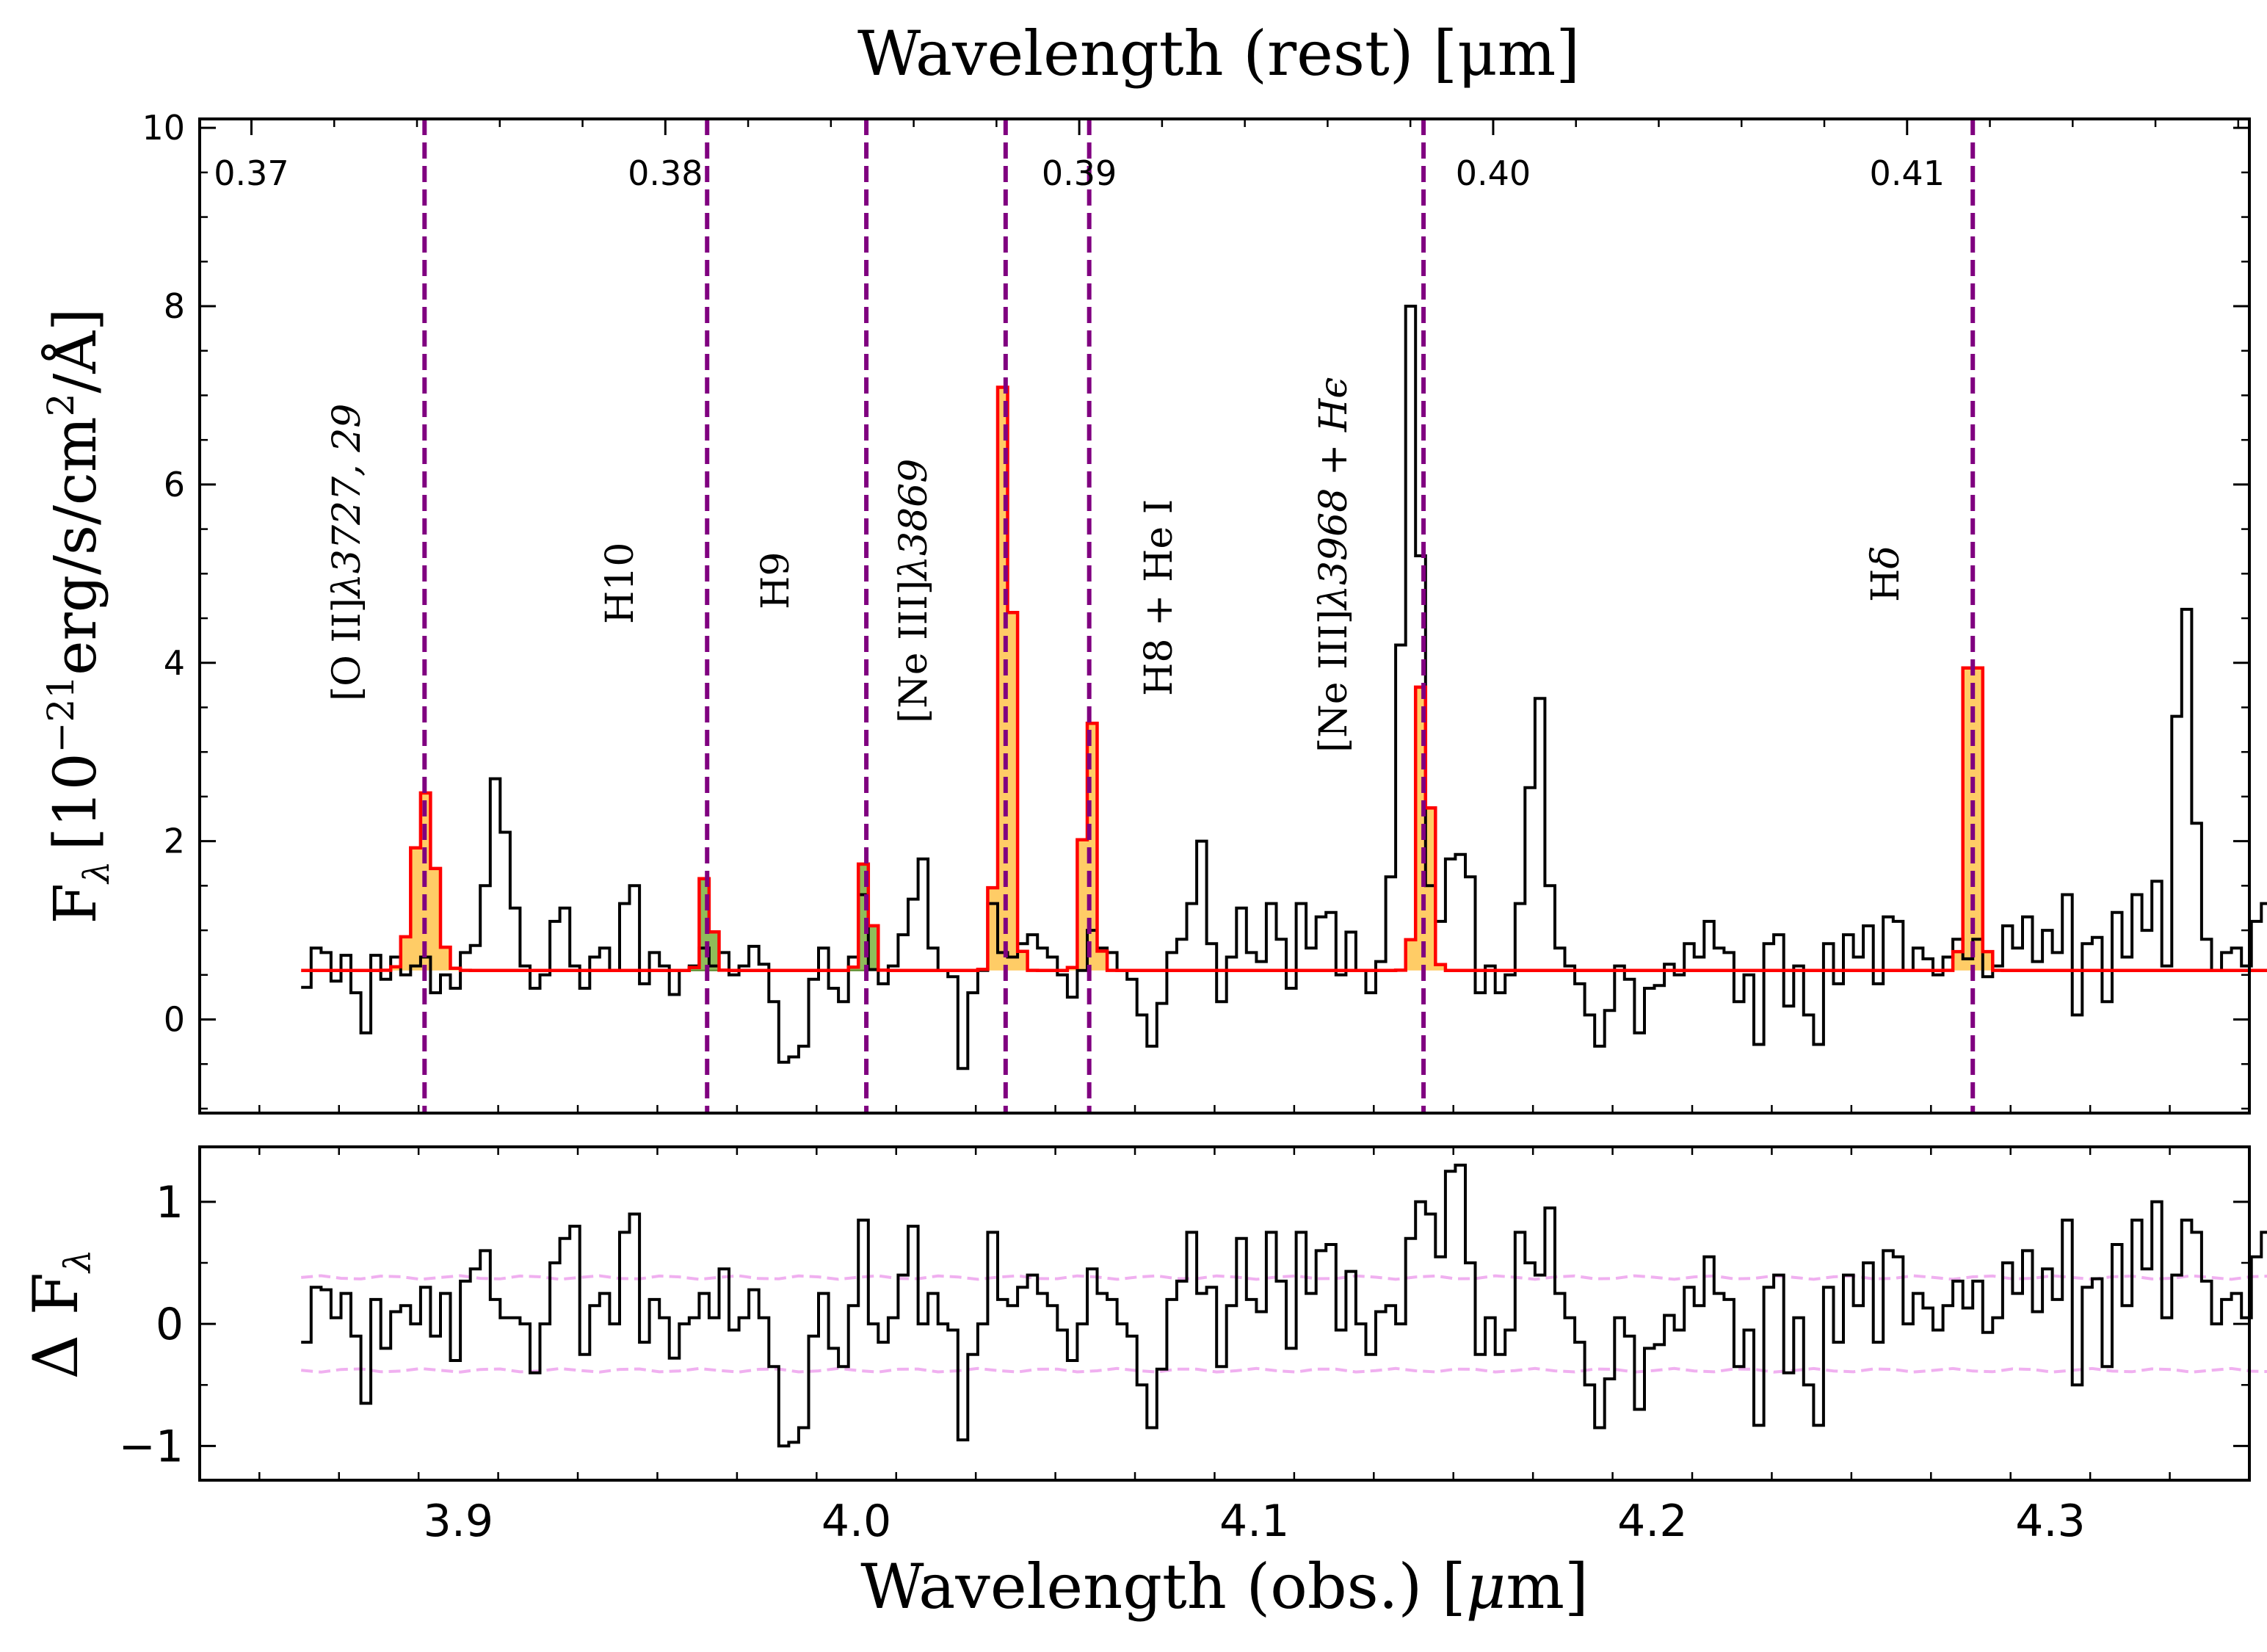 The image size is (2267, 1652). Describe the element at coordinates (170, 1202) in the screenshot. I see `y-tick-label: 1` at that location.